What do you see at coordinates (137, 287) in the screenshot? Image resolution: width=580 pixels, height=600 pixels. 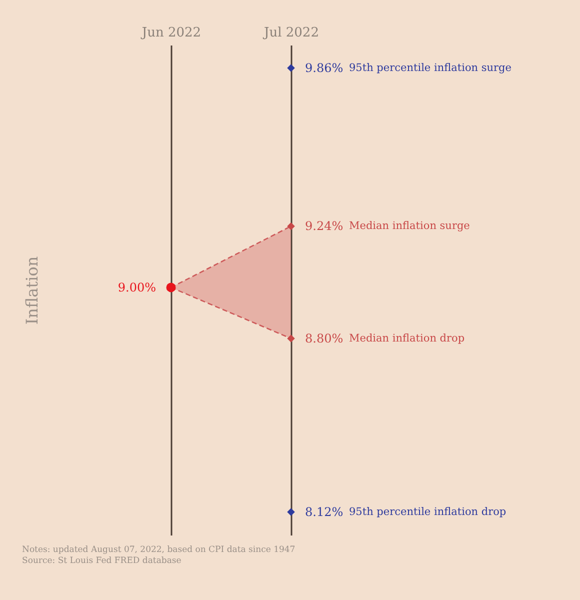 I see `data-label: 9.00%` at bounding box center [137, 287].